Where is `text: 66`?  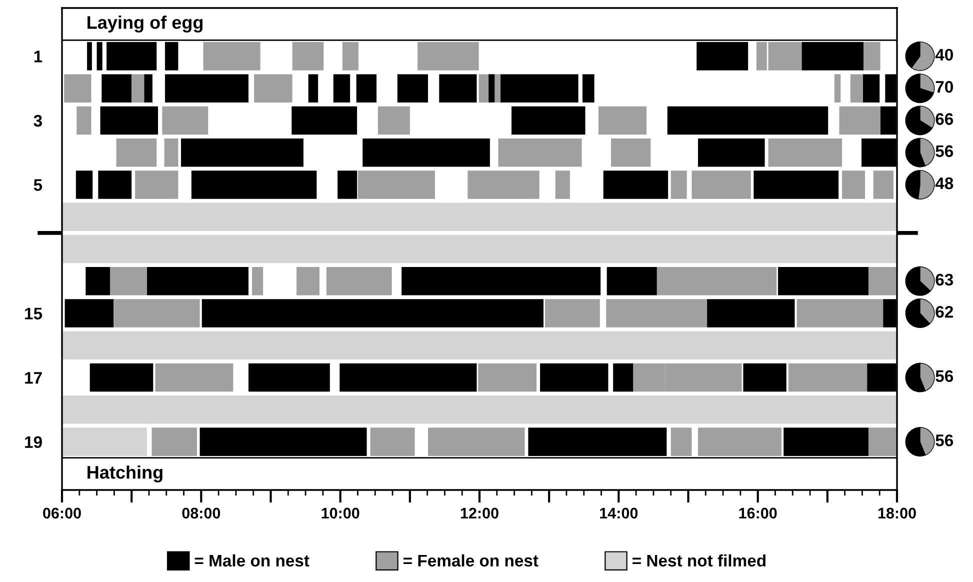 text: 66 is located at coordinates (945, 119).